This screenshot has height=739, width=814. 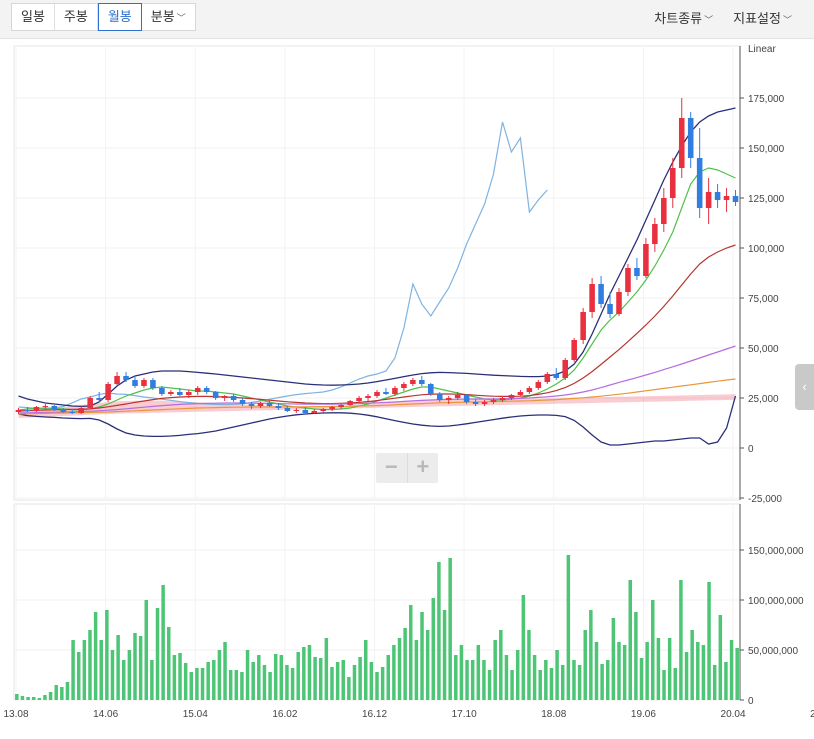 I want to click on chevron-down-icon: ﹀, so click(x=709, y=19).